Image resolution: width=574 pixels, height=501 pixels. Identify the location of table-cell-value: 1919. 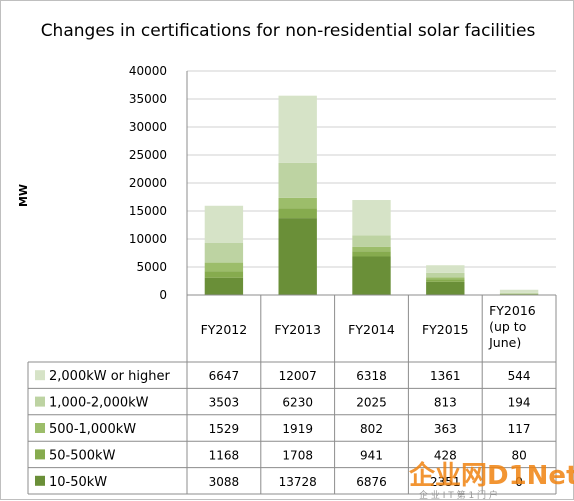
(297, 429).